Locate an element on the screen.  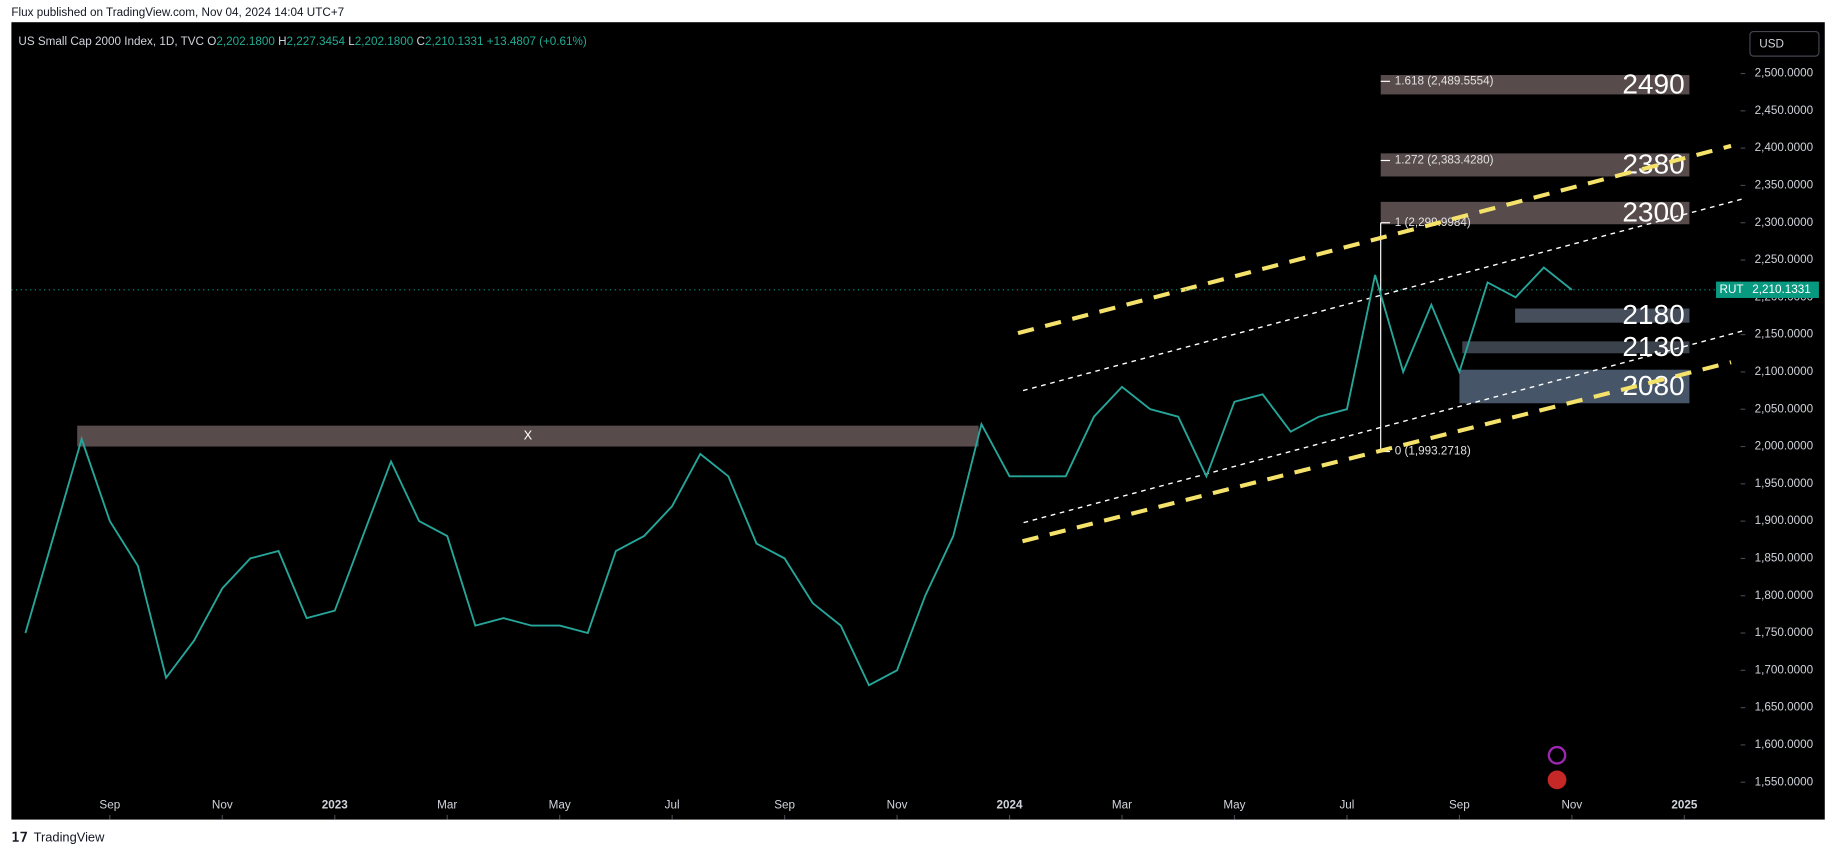
currency-button is located at coordinates (1784, 43).